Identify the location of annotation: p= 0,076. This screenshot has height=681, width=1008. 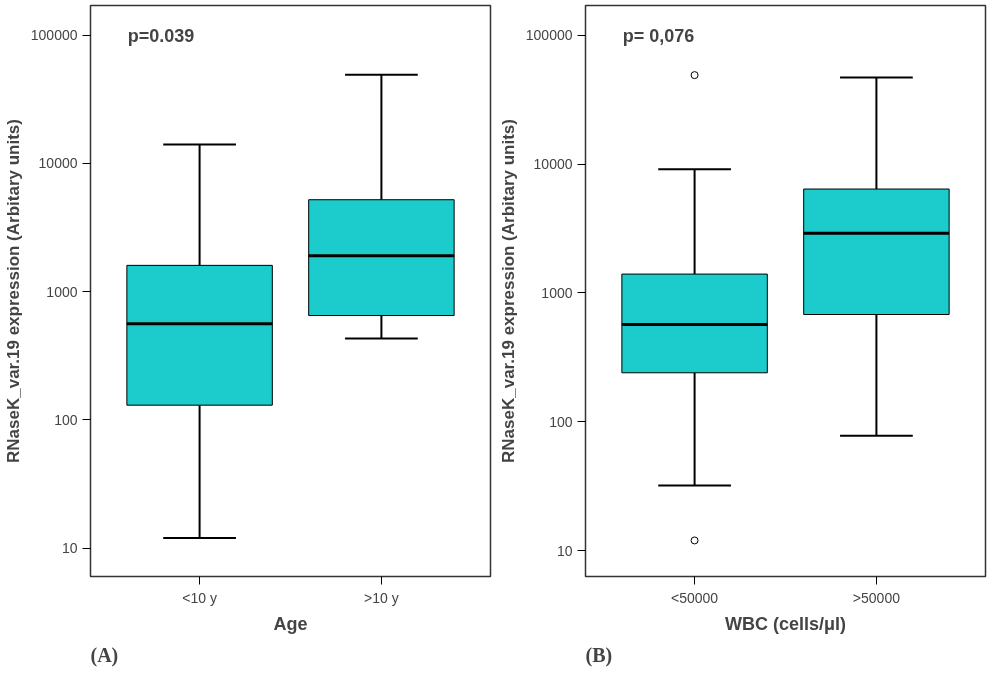
(658, 35).